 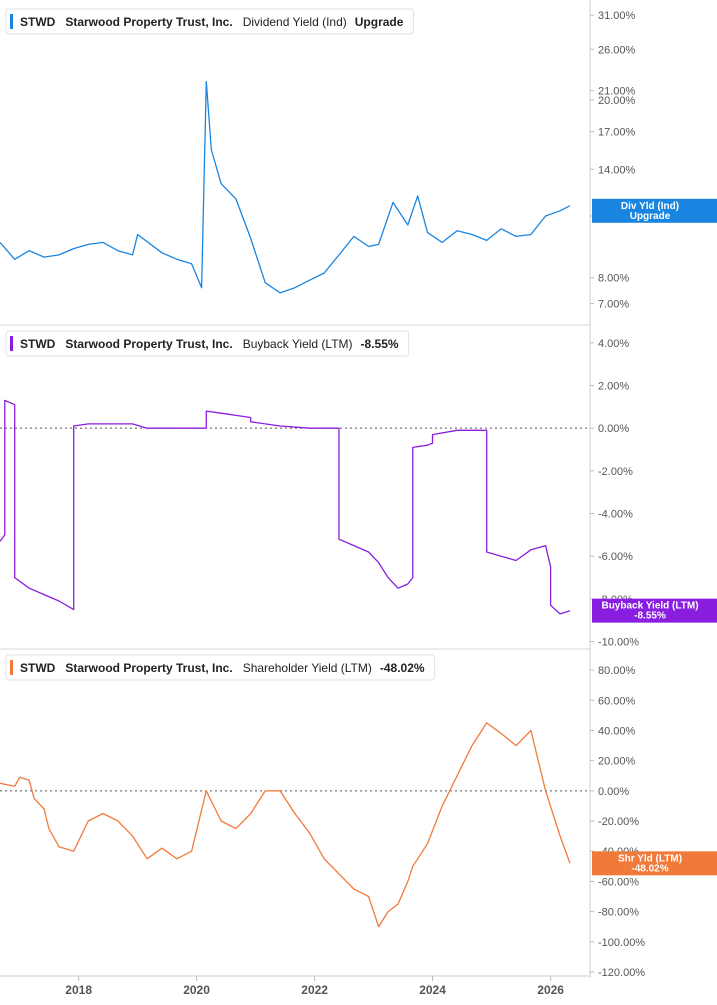 What do you see at coordinates (613, 305) in the screenshot?
I see `y-tick-label: 7.00%` at bounding box center [613, 305].